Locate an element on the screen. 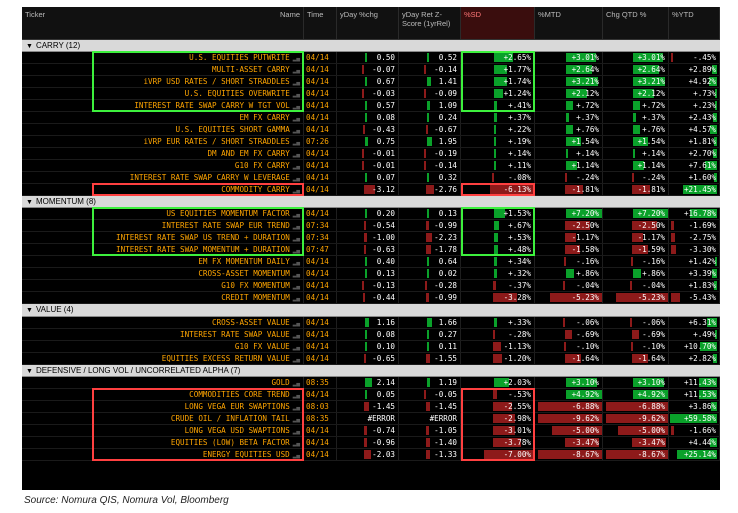 This screenshot has height=513, width=738. ytd-cell: +16.78% is located at coordinates (694, 214).